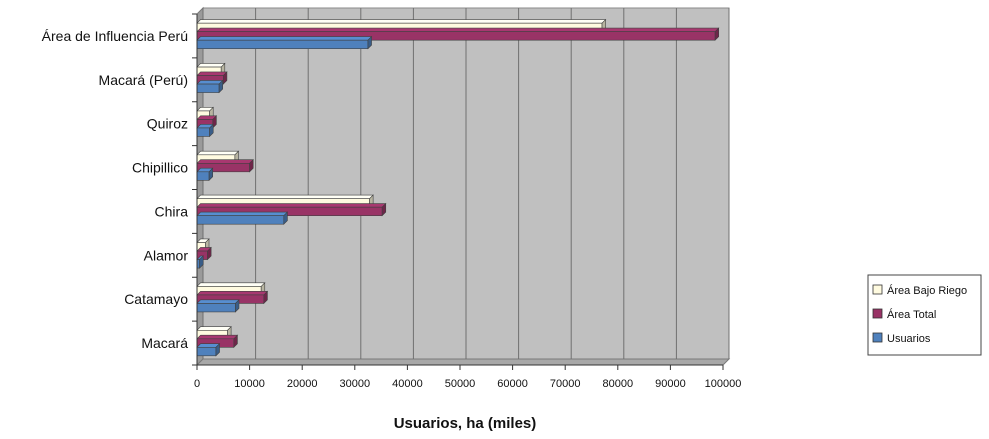  What do you see at coordinates (927, 290) in the screenshot?
I see `legend-label: Área Bajo Riego` at bounding box center [927, 290].